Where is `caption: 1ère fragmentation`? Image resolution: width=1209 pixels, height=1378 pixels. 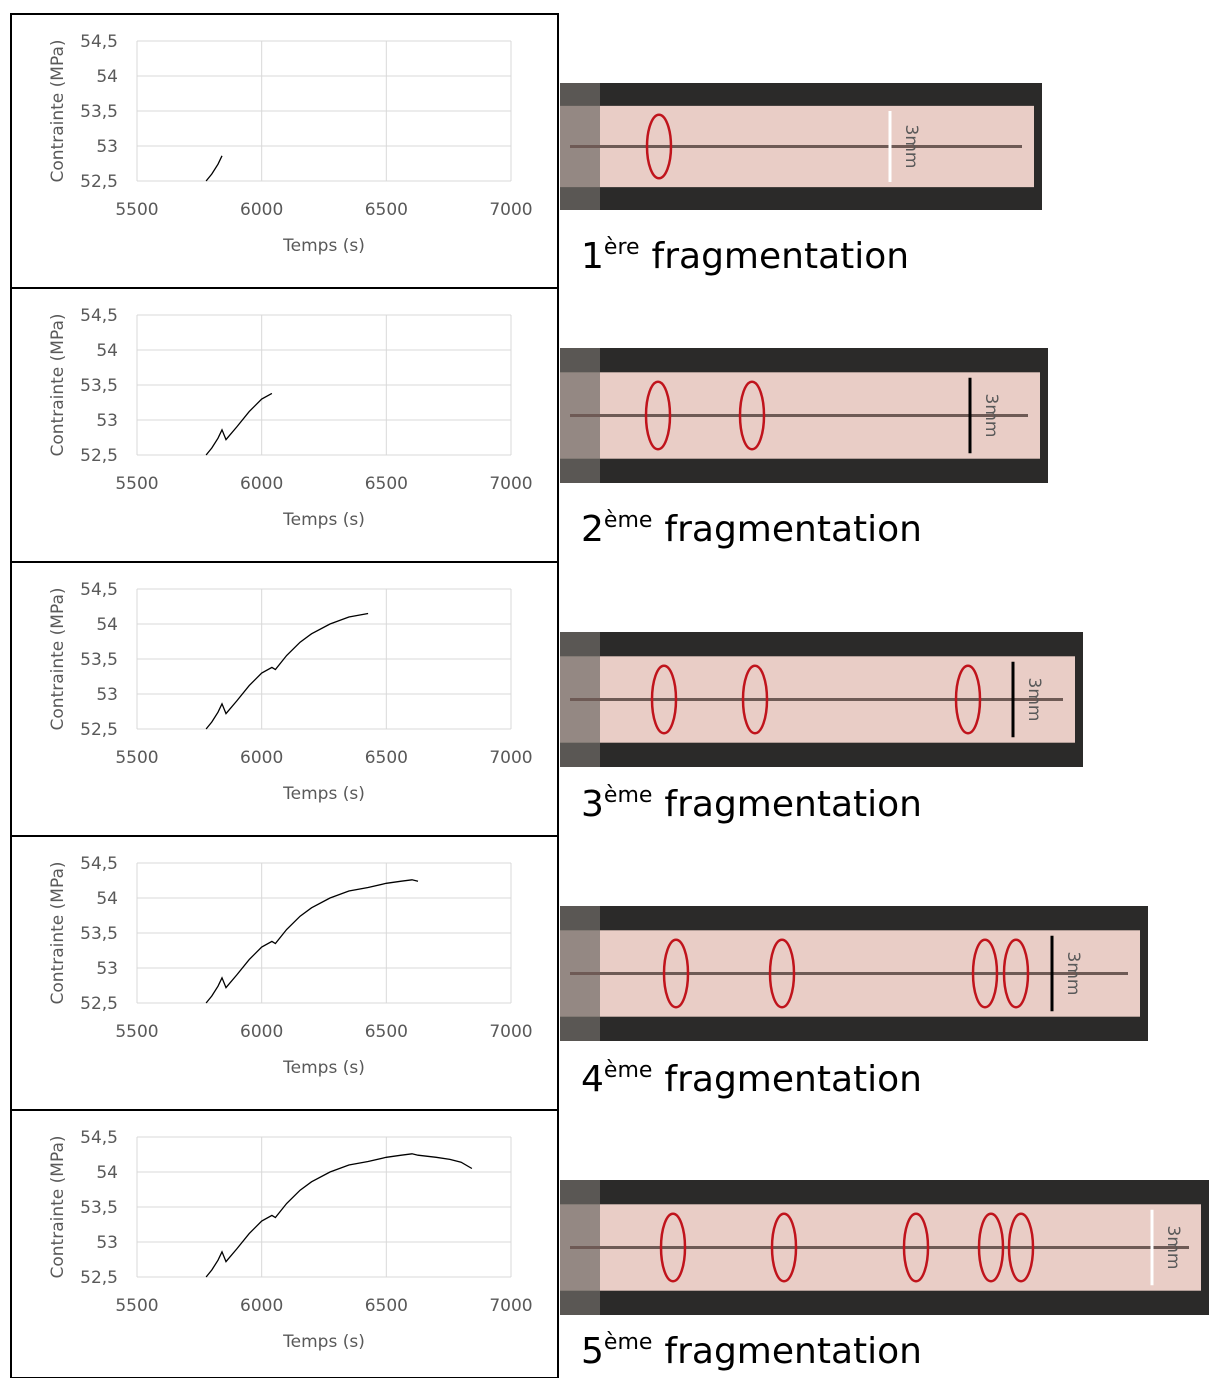
caption: 1ère fragmentation is located at coordinates (745, 256).